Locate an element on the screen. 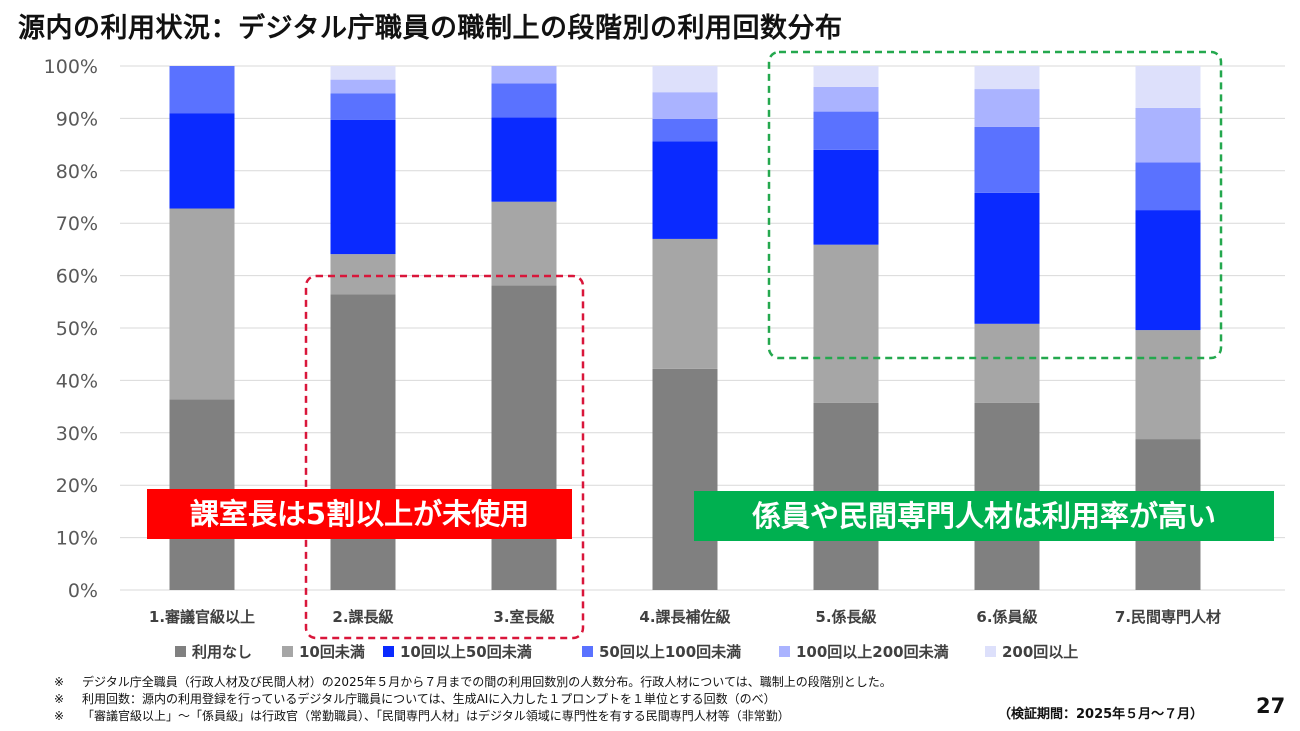  y-tick-label: 80% is located at coordinates (77, 172).